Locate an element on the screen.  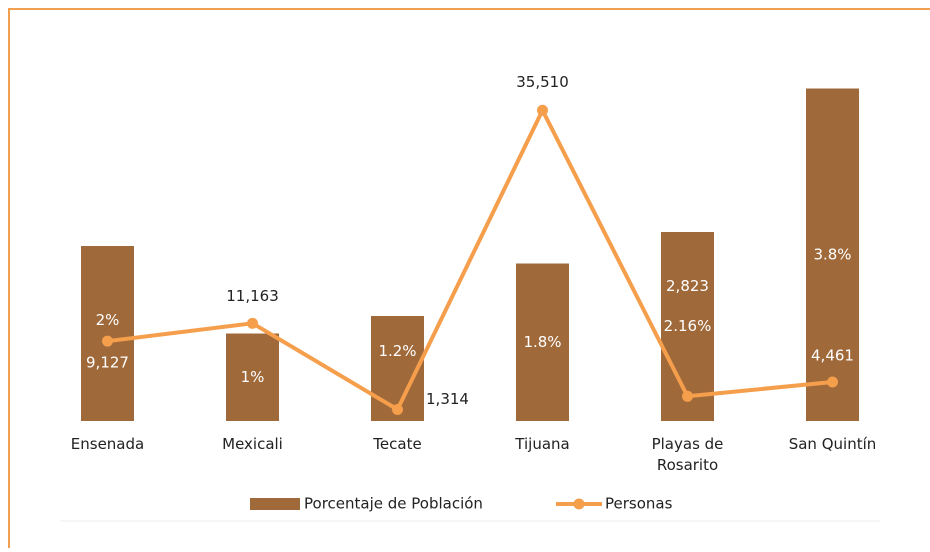
bar-value-label: 2% is located at coordinates (108, 320).